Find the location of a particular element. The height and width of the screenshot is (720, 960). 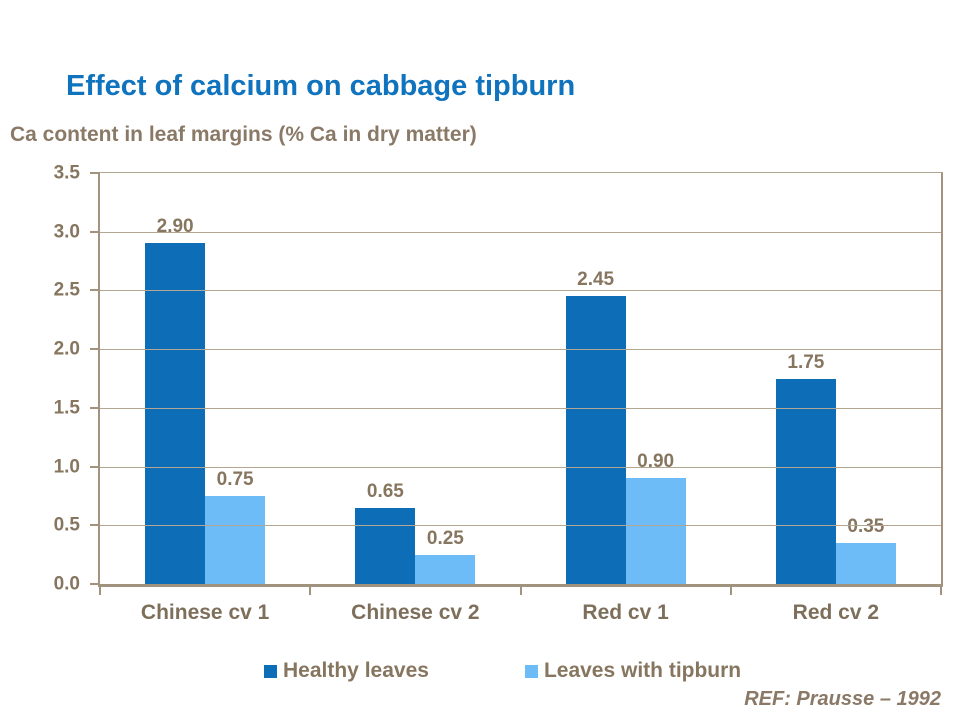

bar-healthy-leaves: 2.90 is located at coordinates (175, 400).